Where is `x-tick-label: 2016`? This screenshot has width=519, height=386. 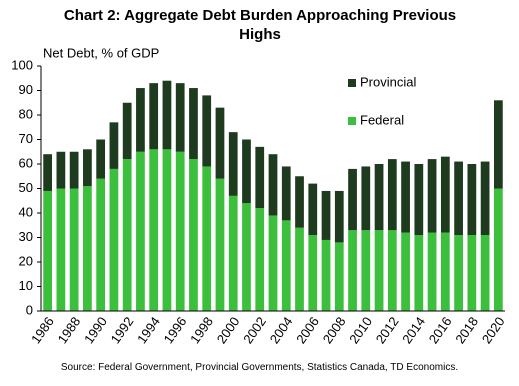
x-tick-label: 2016 is located at coordinates (440, 330).